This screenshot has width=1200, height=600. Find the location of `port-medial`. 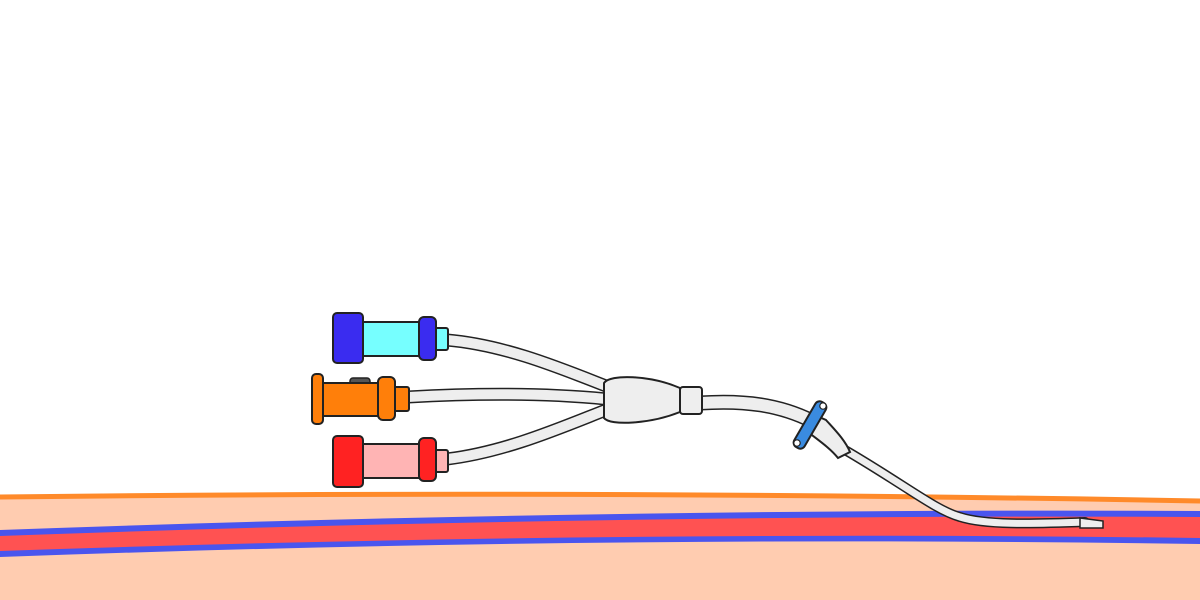

port-medial is located at coordinates (360, 399).